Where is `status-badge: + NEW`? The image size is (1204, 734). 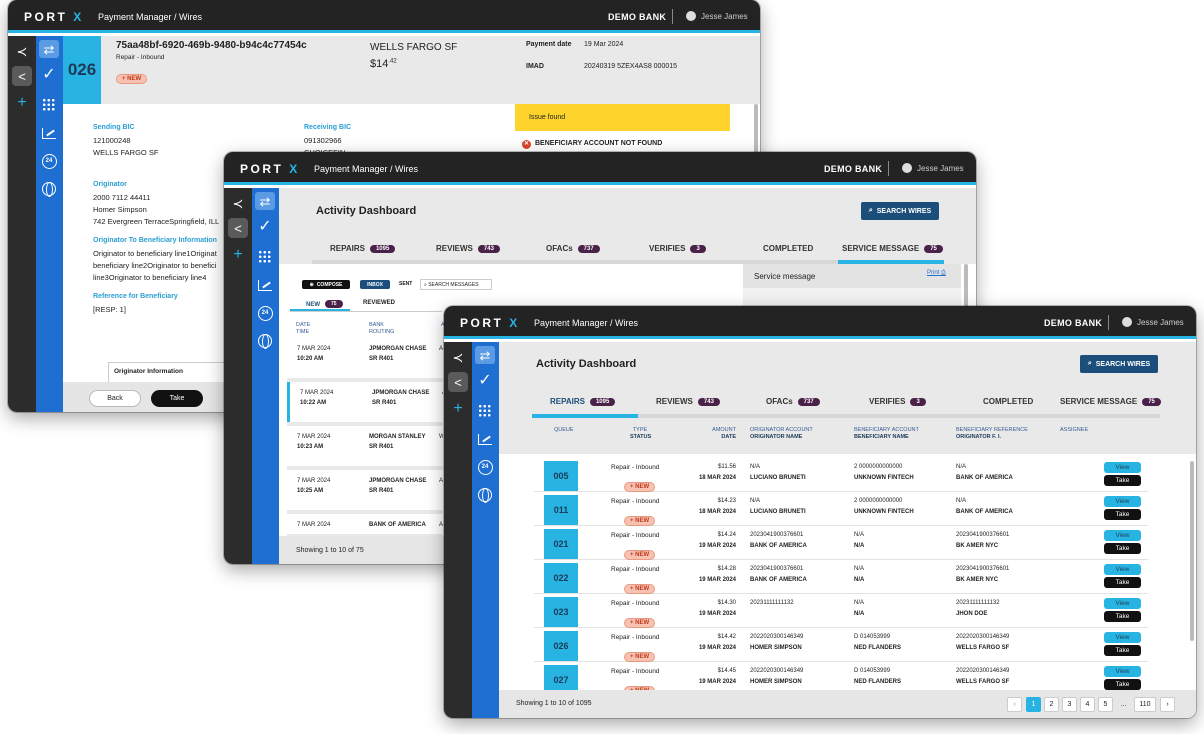 status-badge: + NEW is located at coordinates (640, 552).